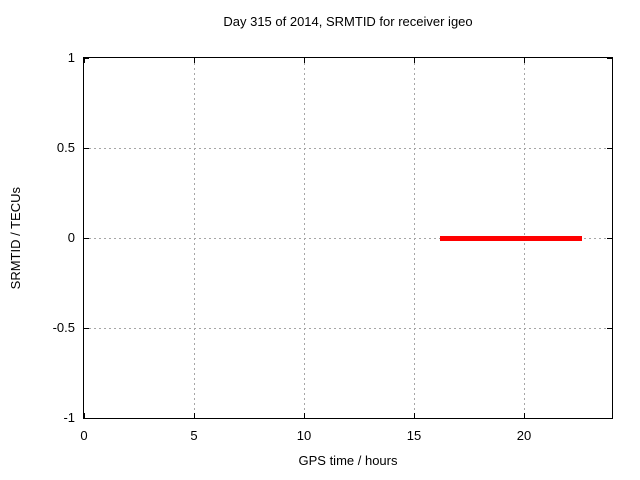 This screenshot has height=480, width=640. Describe the element at coordinates (414, 435) in the screenshot. I see `x-tick-label-15: 15` at that location.